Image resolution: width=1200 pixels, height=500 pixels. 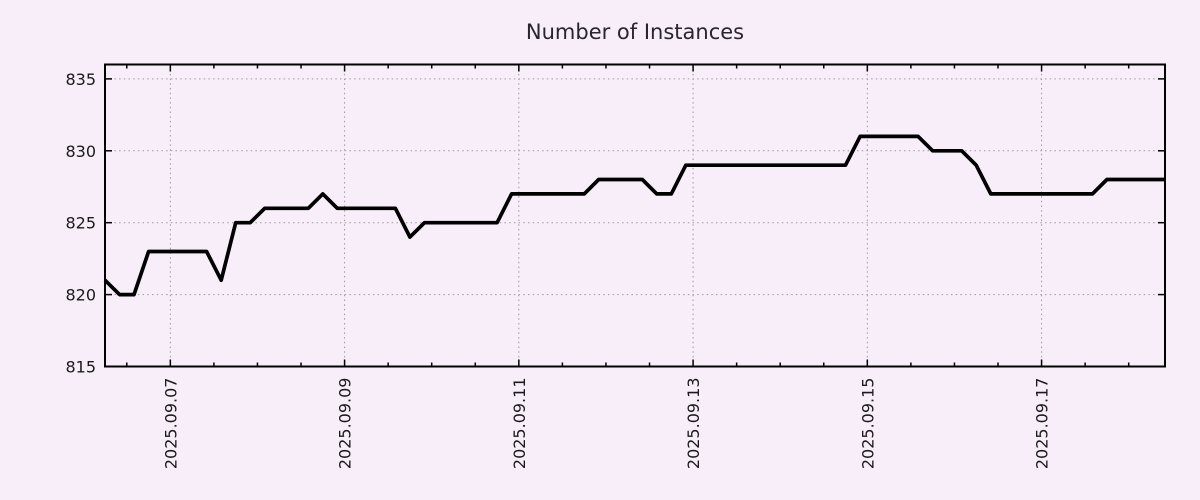 I want to click on x-tick-label: 2025.09.11, so click(x=519, y=424).